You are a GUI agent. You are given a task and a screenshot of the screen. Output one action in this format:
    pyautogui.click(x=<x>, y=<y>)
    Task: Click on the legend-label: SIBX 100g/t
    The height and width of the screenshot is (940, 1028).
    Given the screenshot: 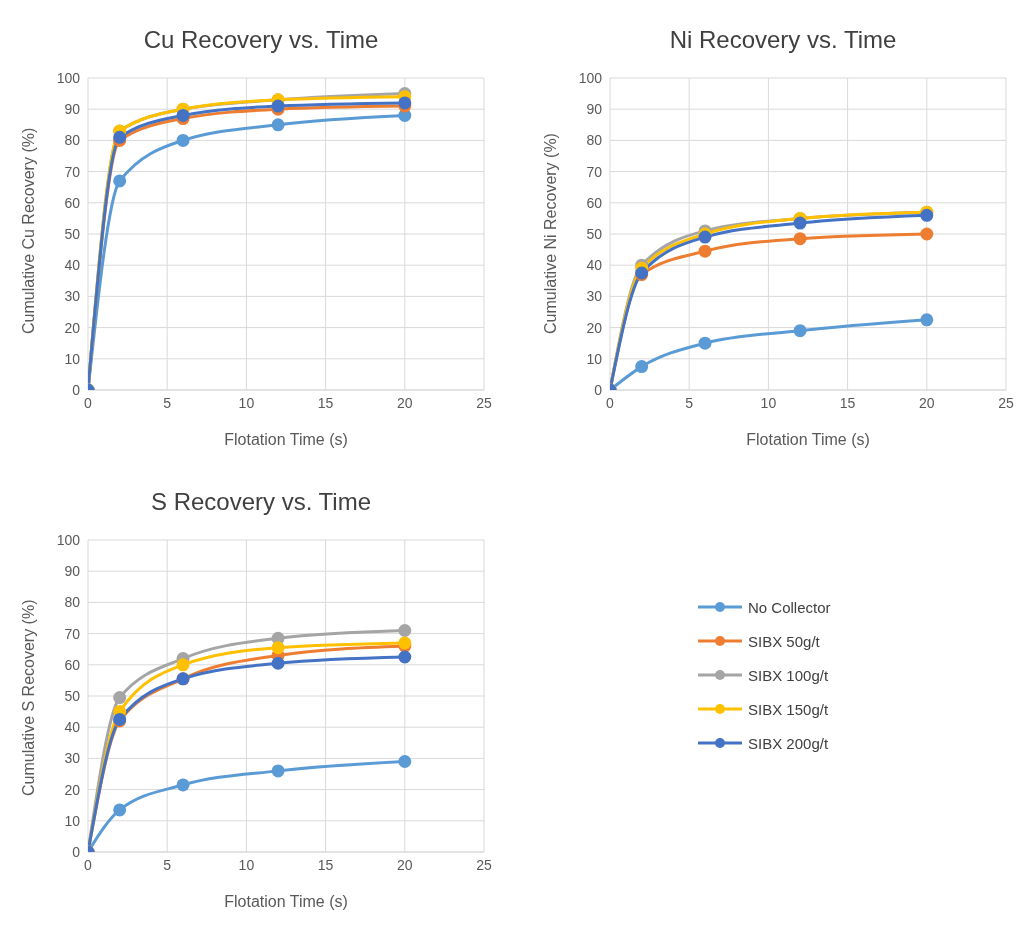 What is the action you would take?
    pyautogui.click(x=788, y=675)
    